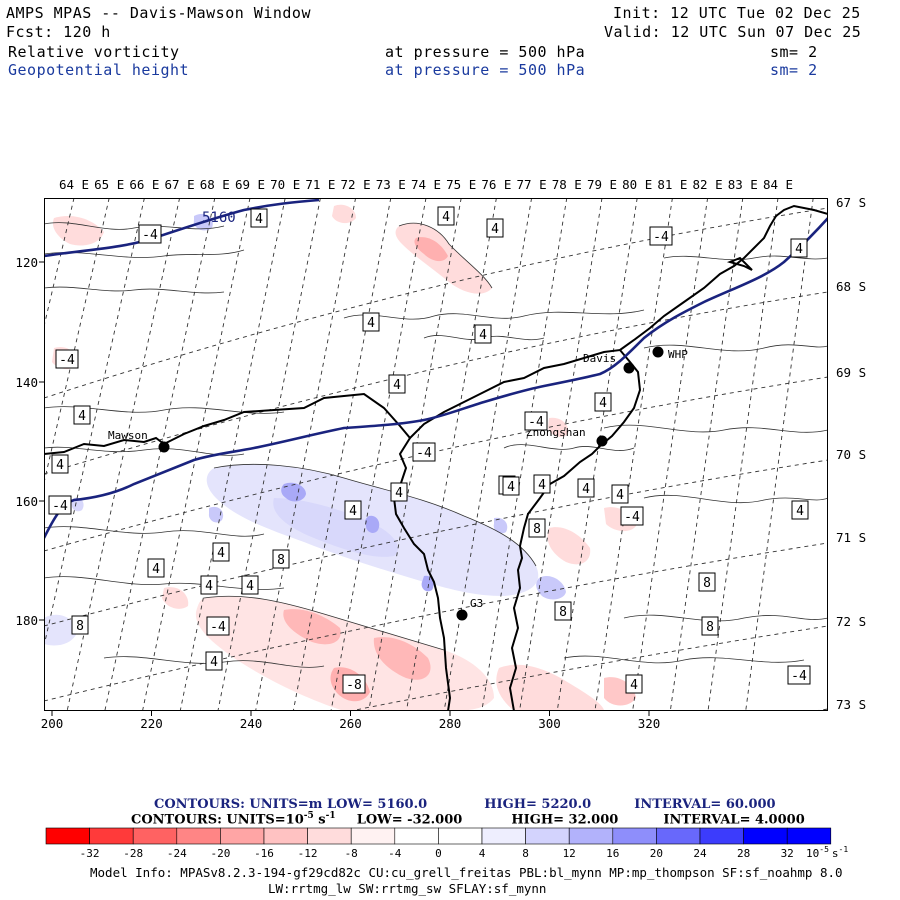 The height and width of the screenshot is (900, 900). I want to click on vort-legend-high: HIGH= 32.000, so click(565, 820).